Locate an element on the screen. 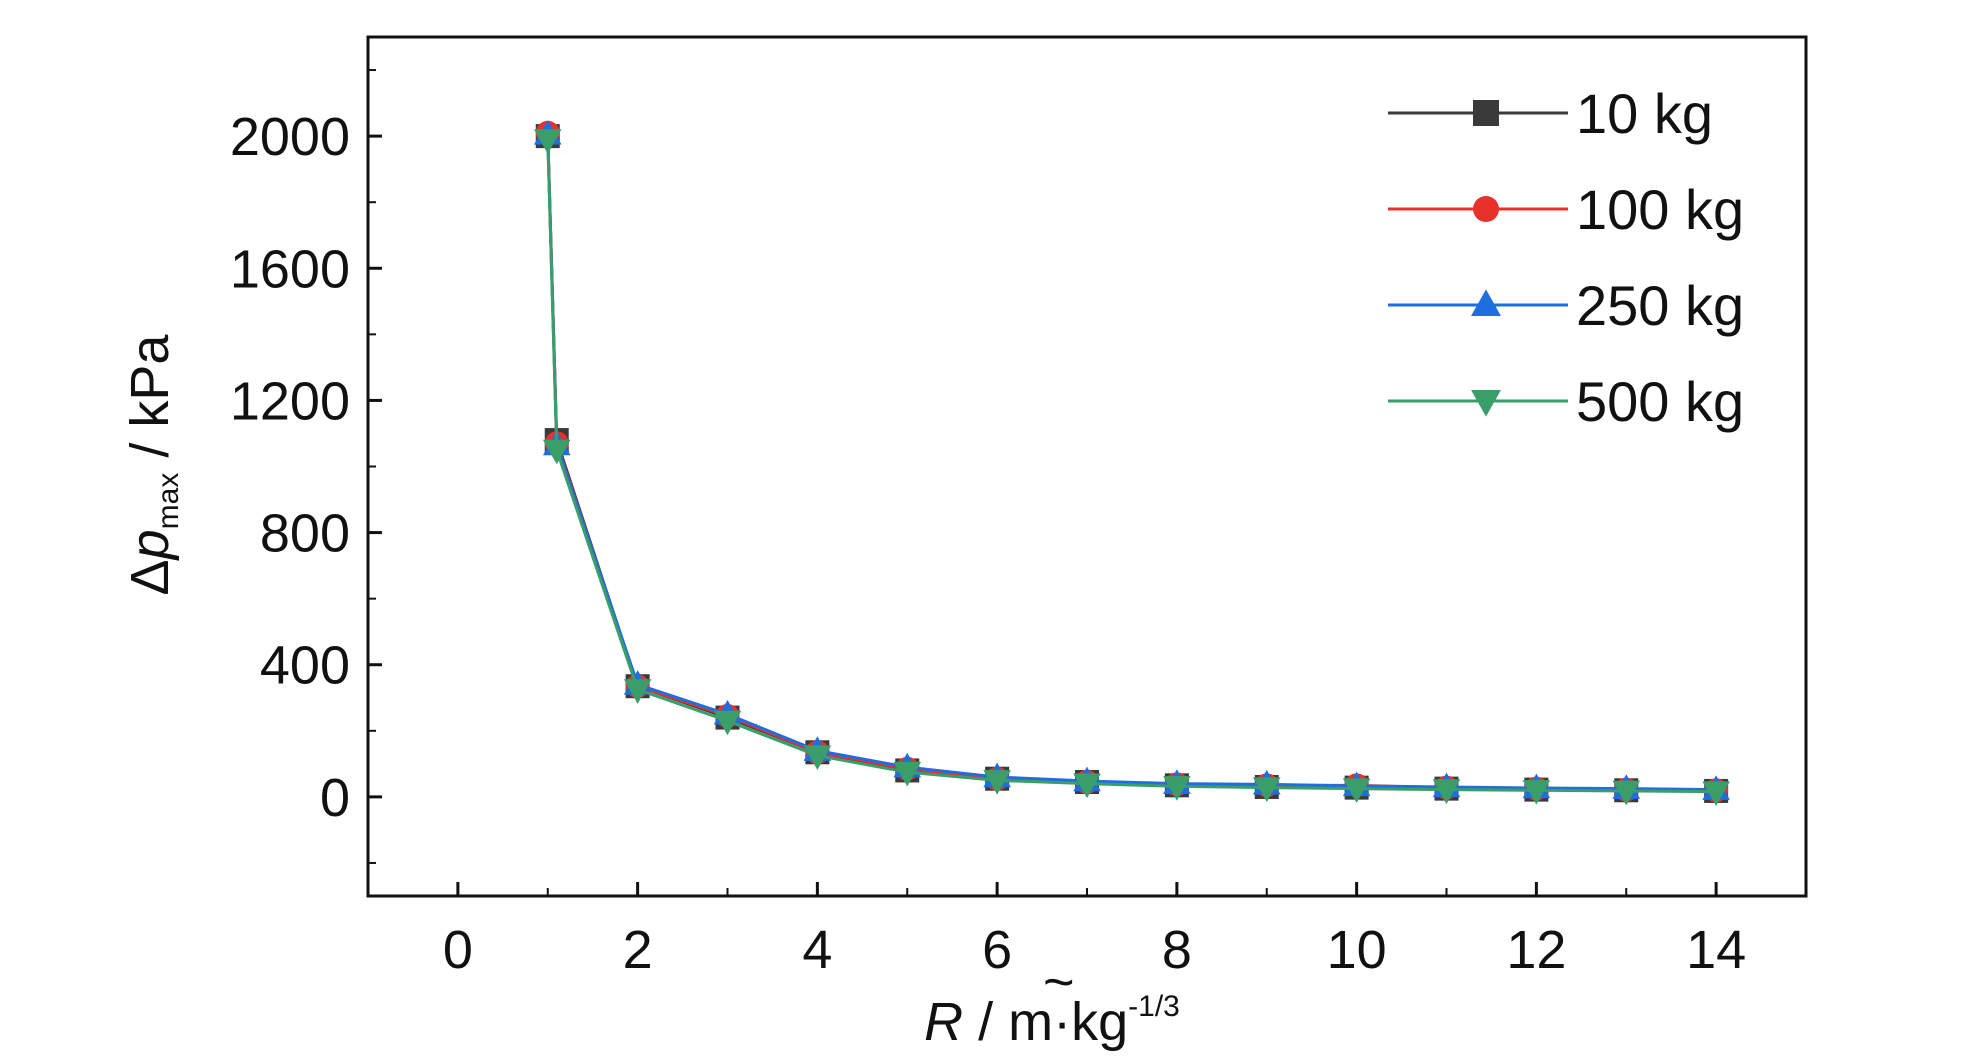 This screenshot has width=1984, height=1063. y-tick-label-3: 1200 is located at coordinates (290, 401).